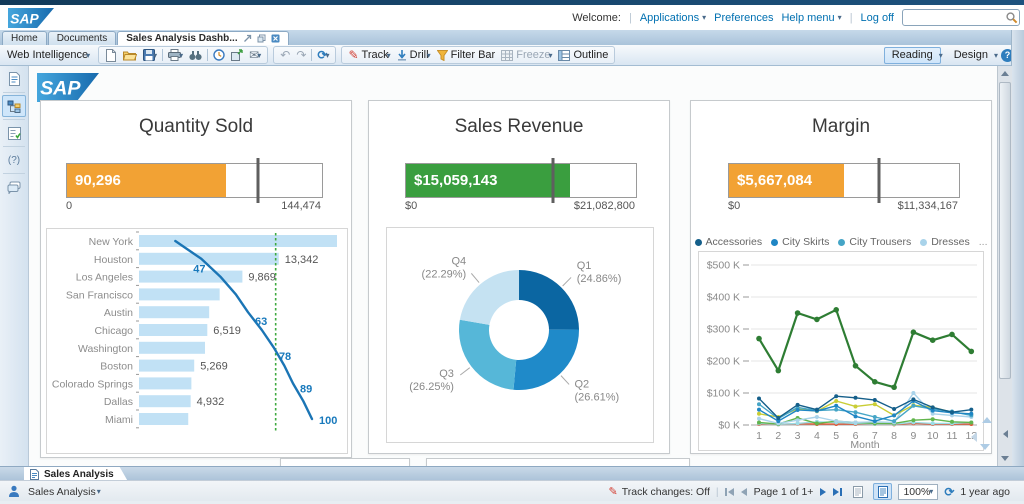  What do you see at coordinates (111, 55) in the screenshot?
I see `new-document-button` at bounding box center [111, 55].